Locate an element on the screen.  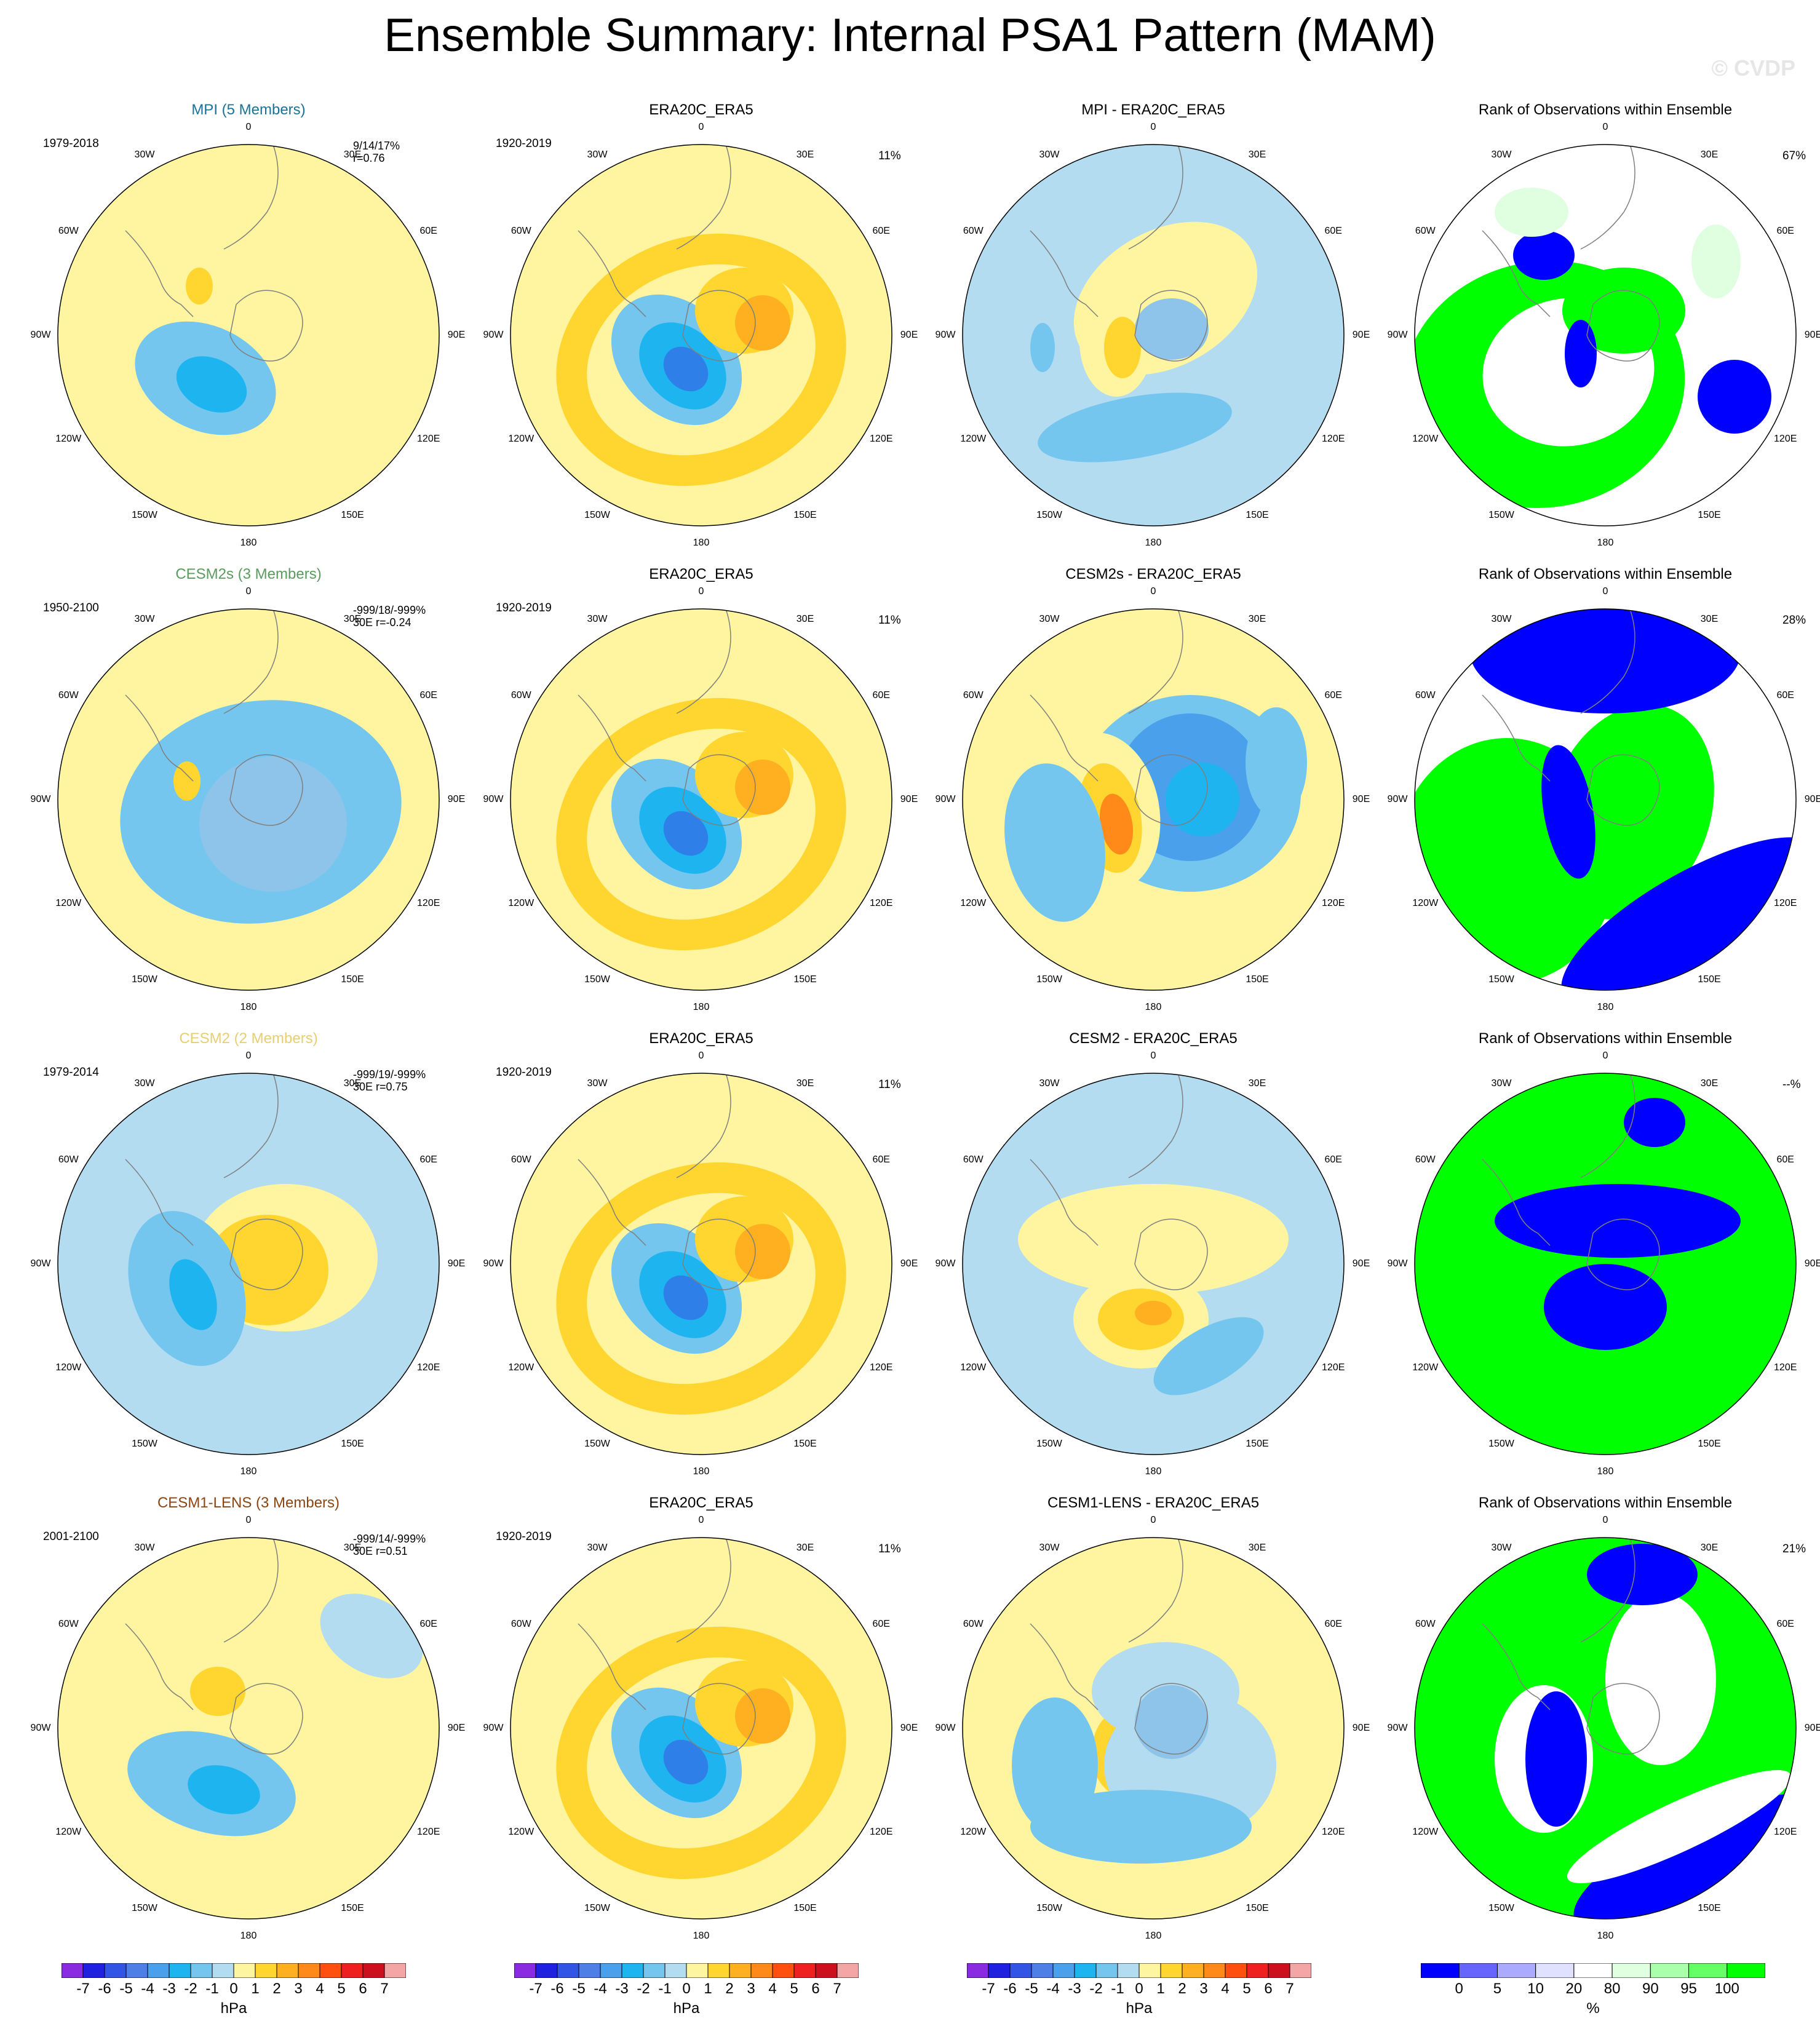
panel-title: CESM1-LENS - ERA20C_ERA5 is located at coordinates (1154, 1503).